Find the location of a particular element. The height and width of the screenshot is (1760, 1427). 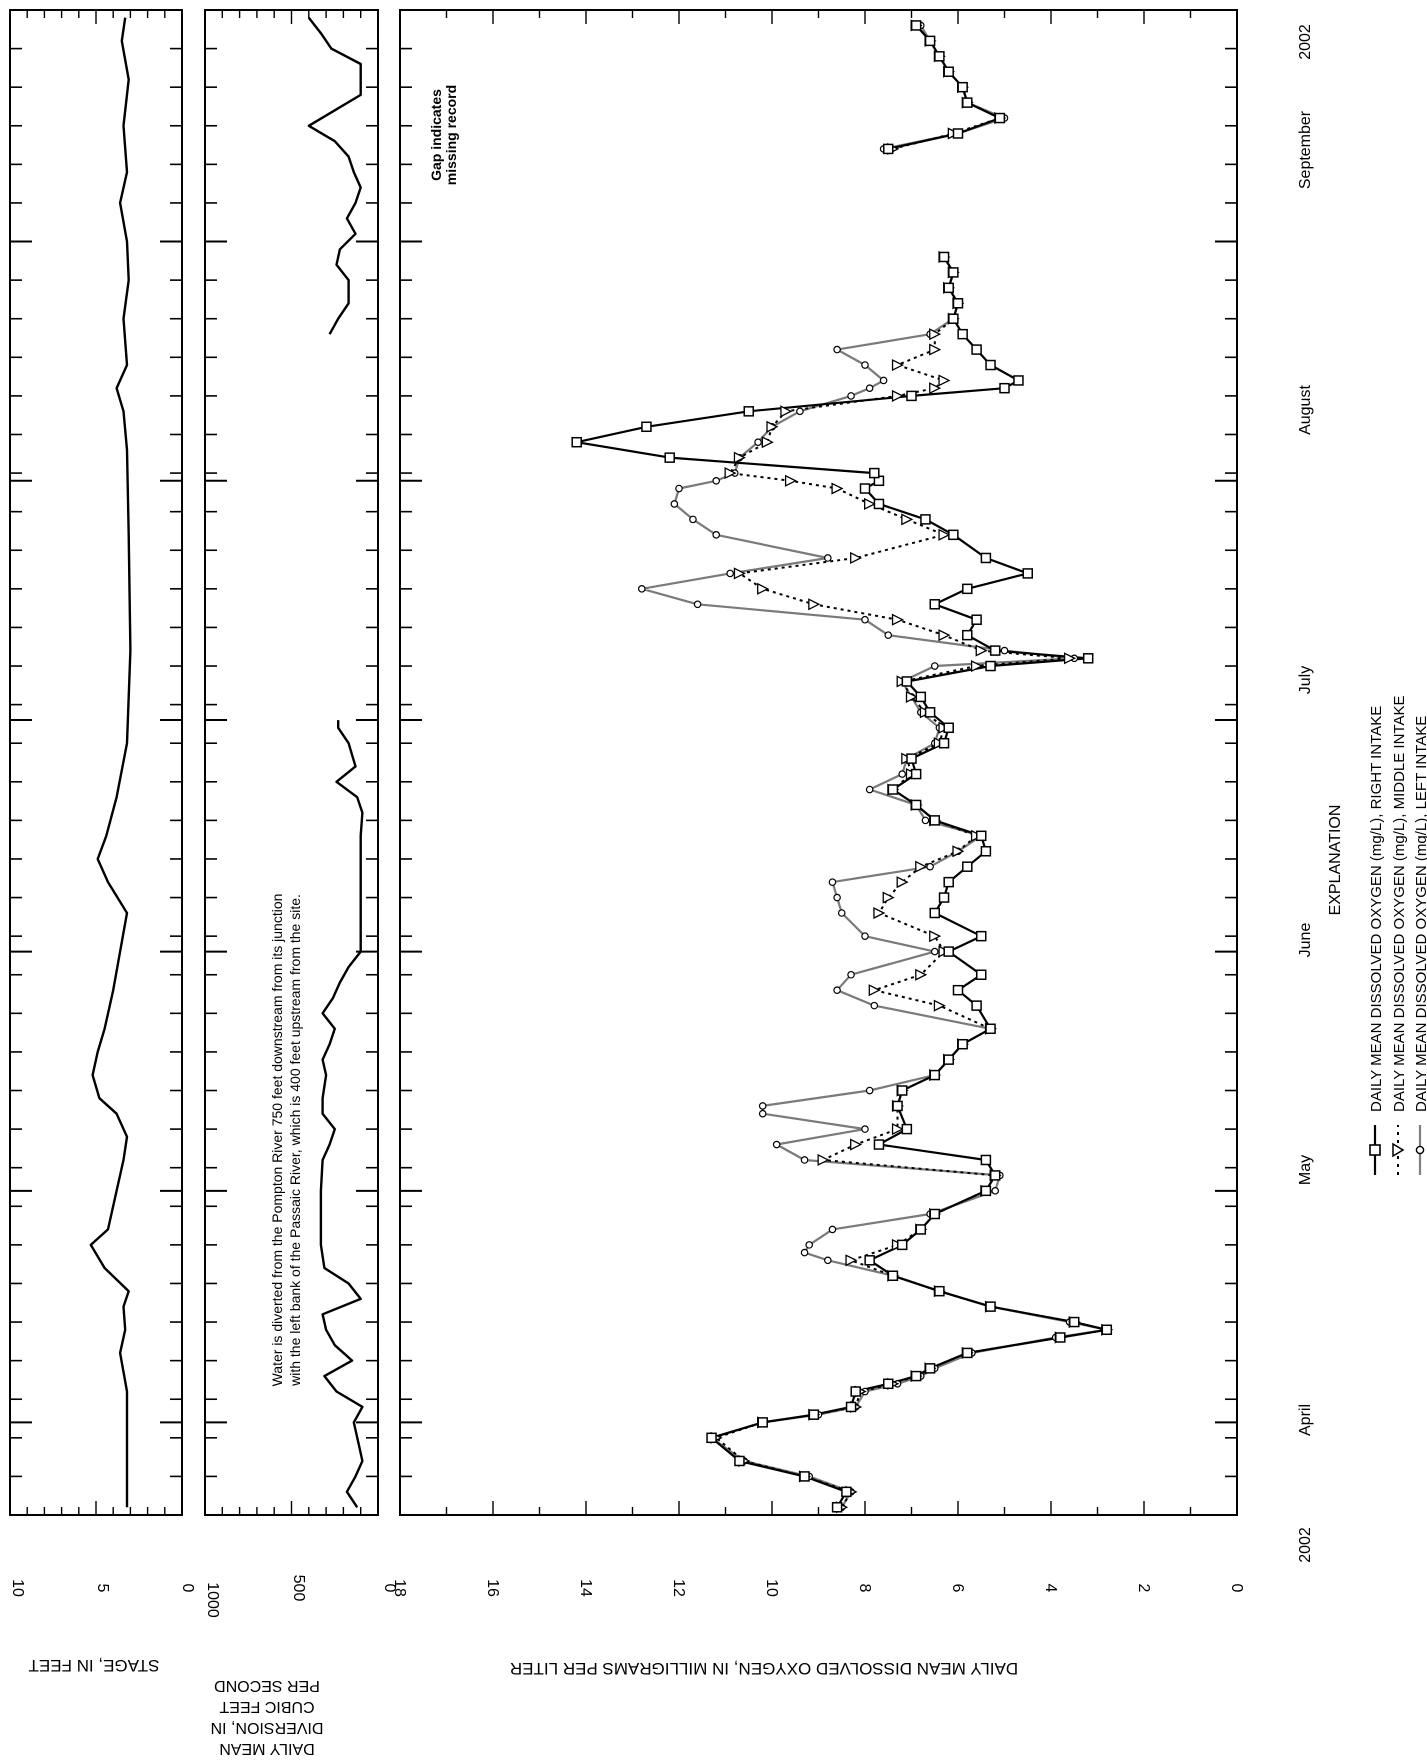

oxygen-tick-label-8: 8 is located at coordinates (864, 1588).